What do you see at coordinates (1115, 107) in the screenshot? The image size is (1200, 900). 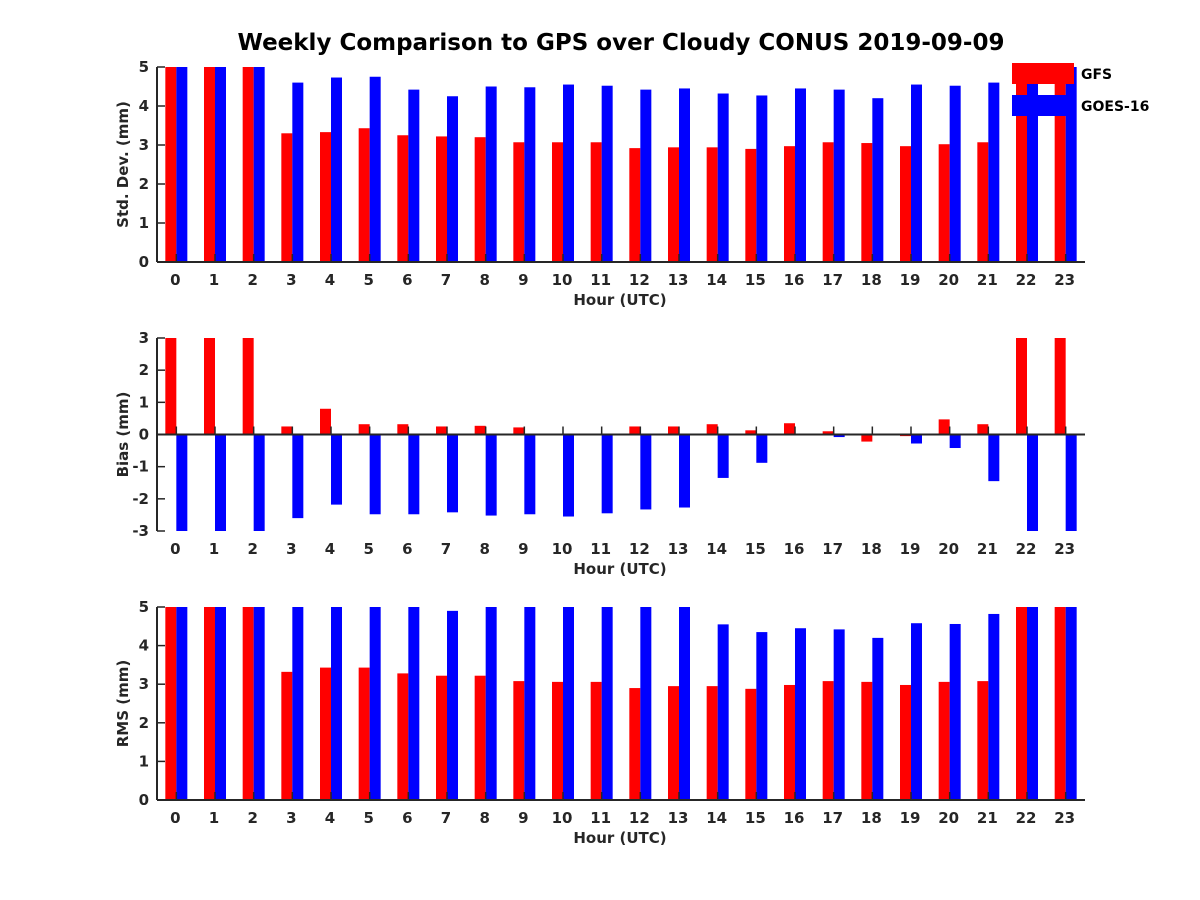 I see `legend-label: GOES-16` at bounding box center [1115, 107].